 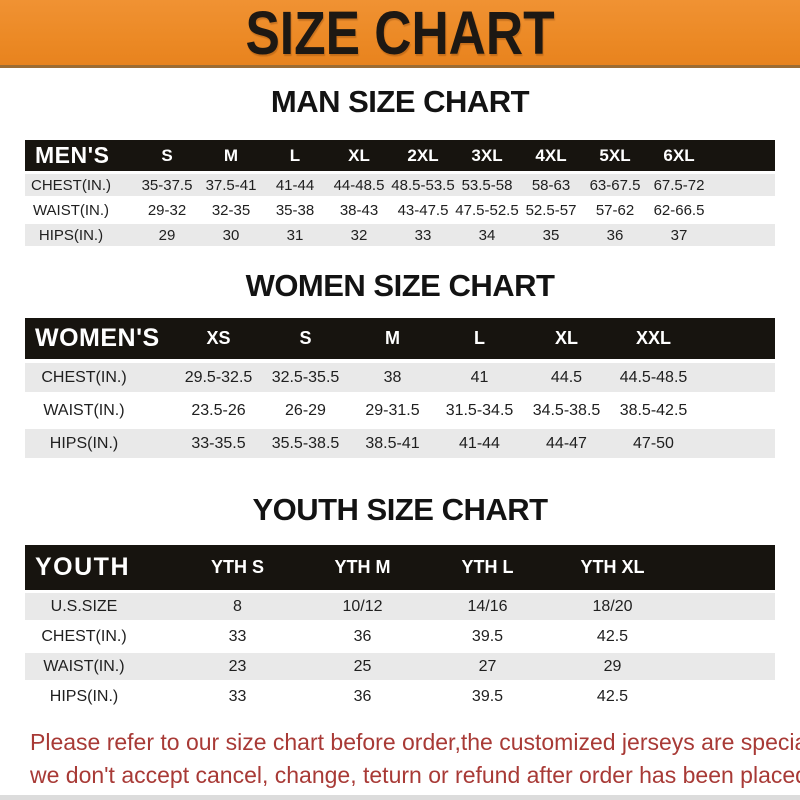 What do you see at coordinates (615, 155) in the screenshot?
I see `size-column-header: 5XL` at bounding box center [615, 155].